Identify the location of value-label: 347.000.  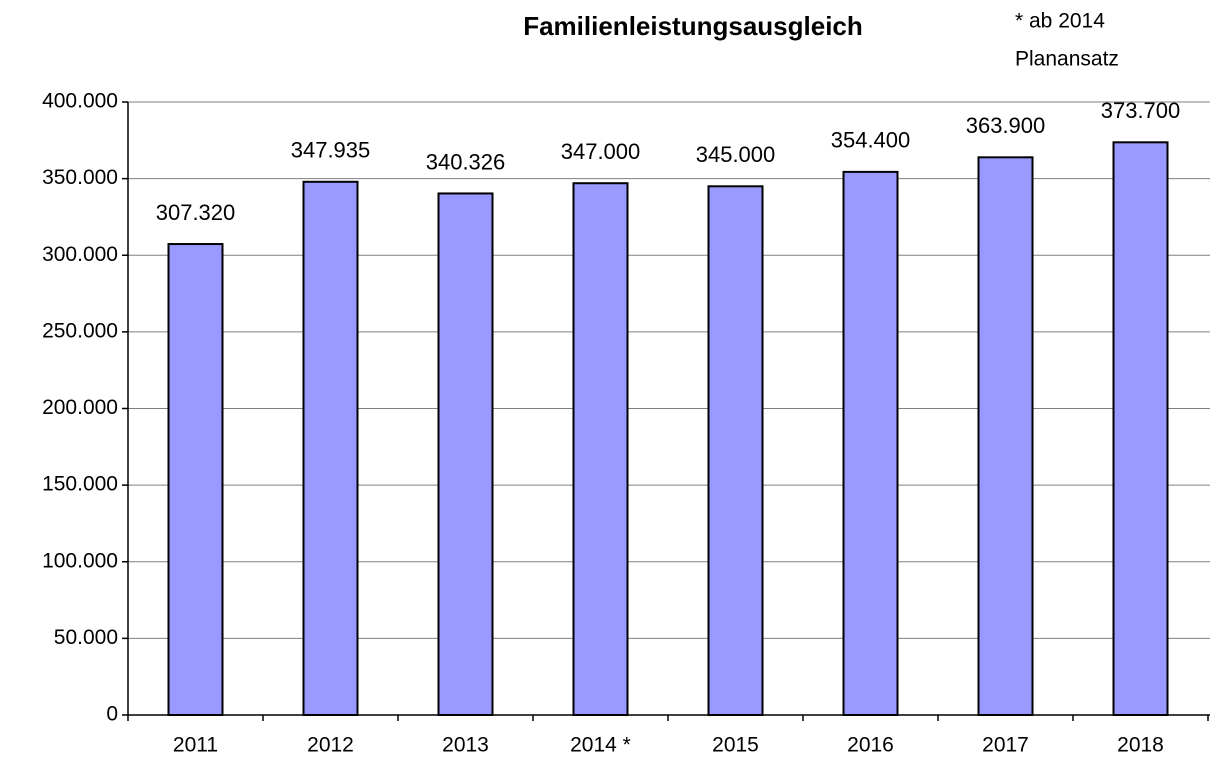
(601, 151).